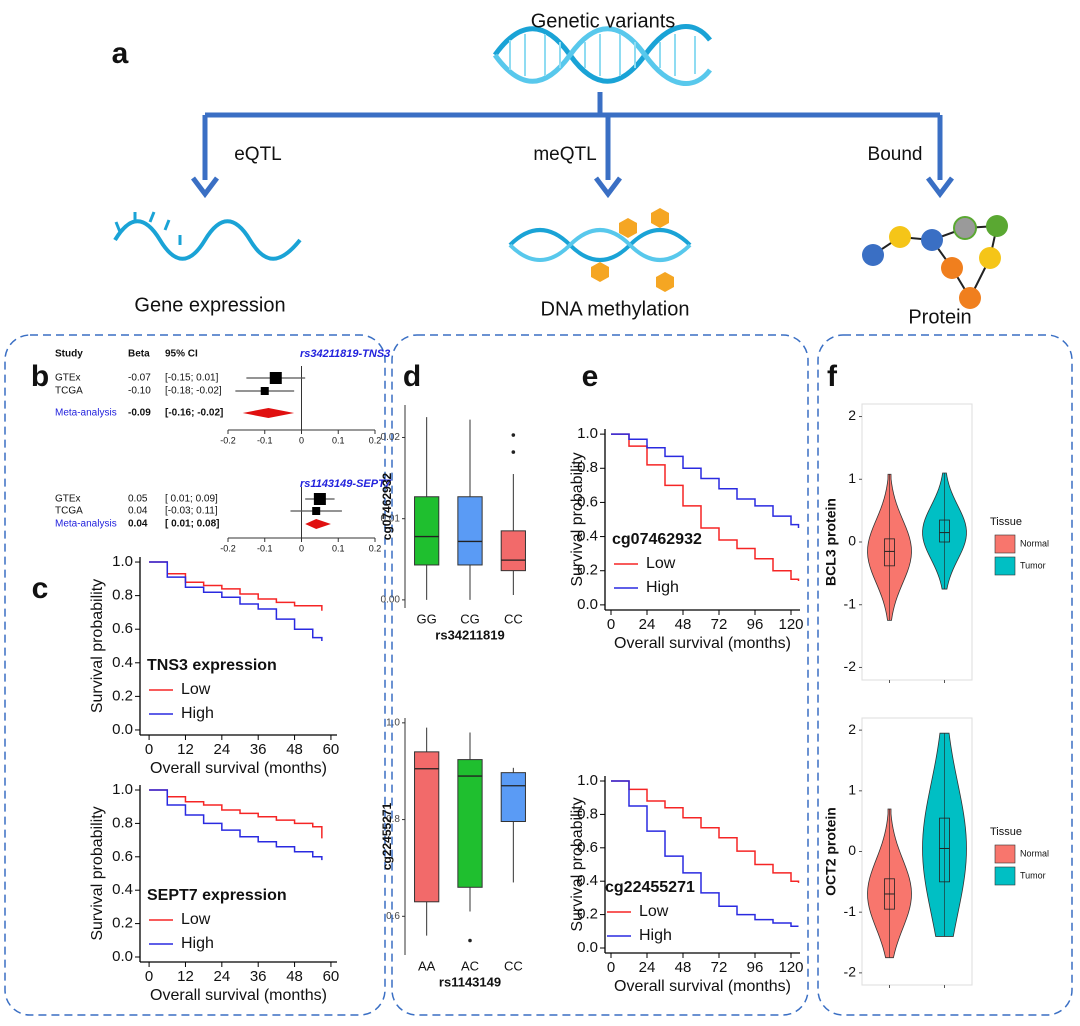 The height and width of the screenshot is (1026, 1080). I want to click on helix, so click(602, 55).